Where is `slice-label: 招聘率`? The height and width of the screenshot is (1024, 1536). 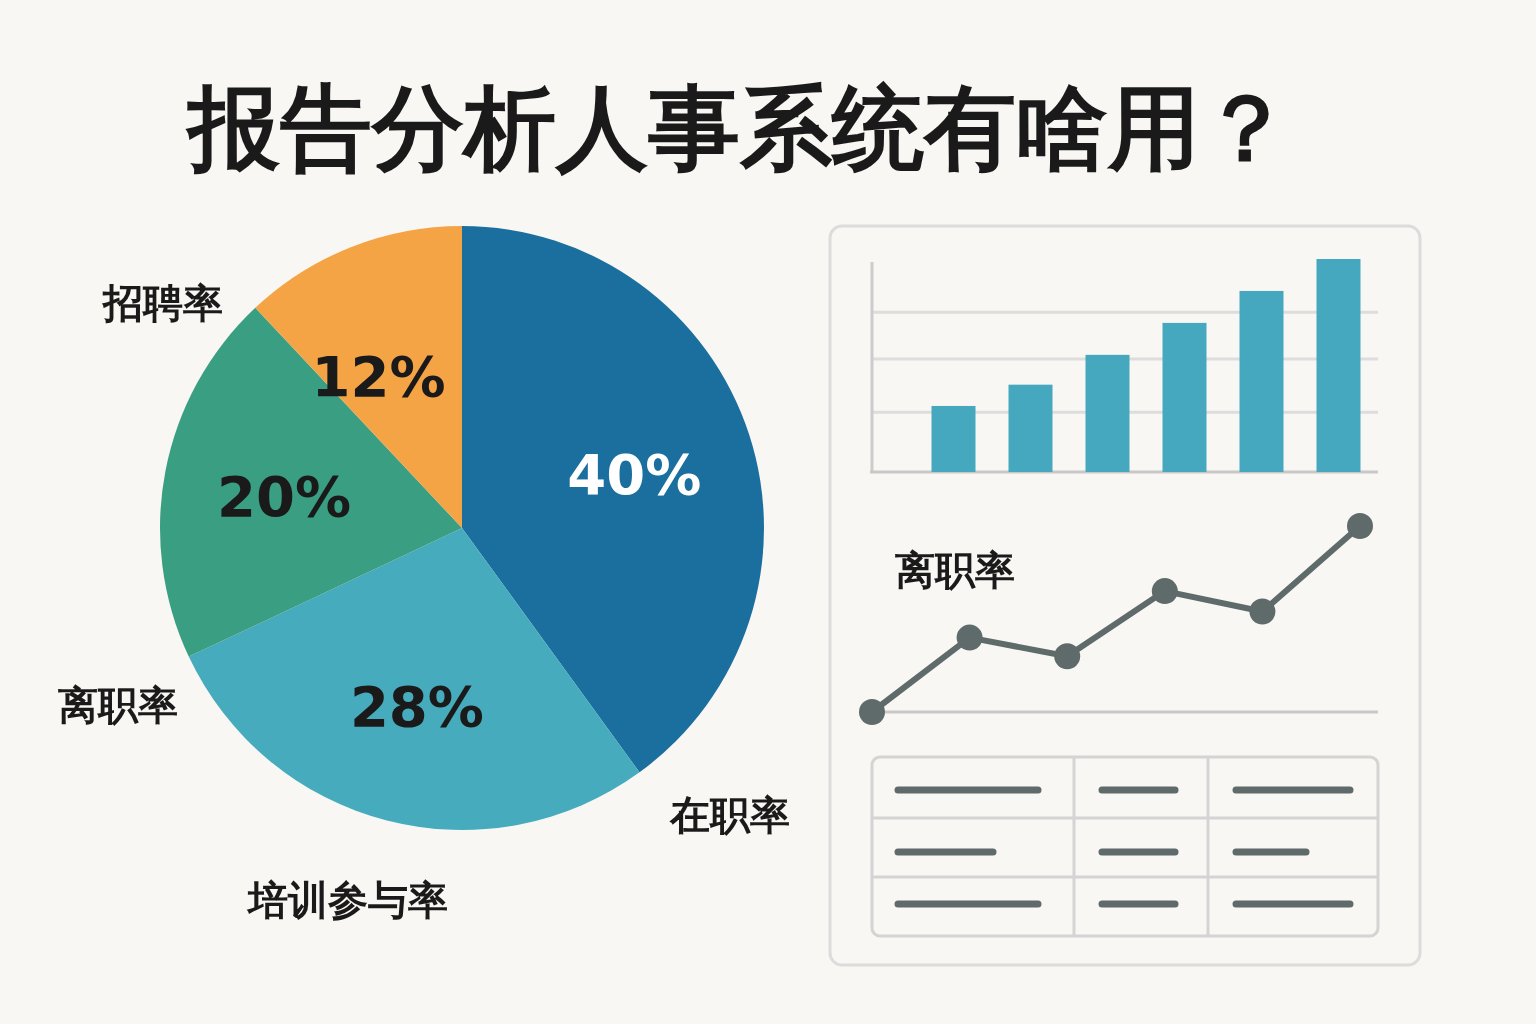 slice-label: 招聘率 is located at coordinates (162, 303).